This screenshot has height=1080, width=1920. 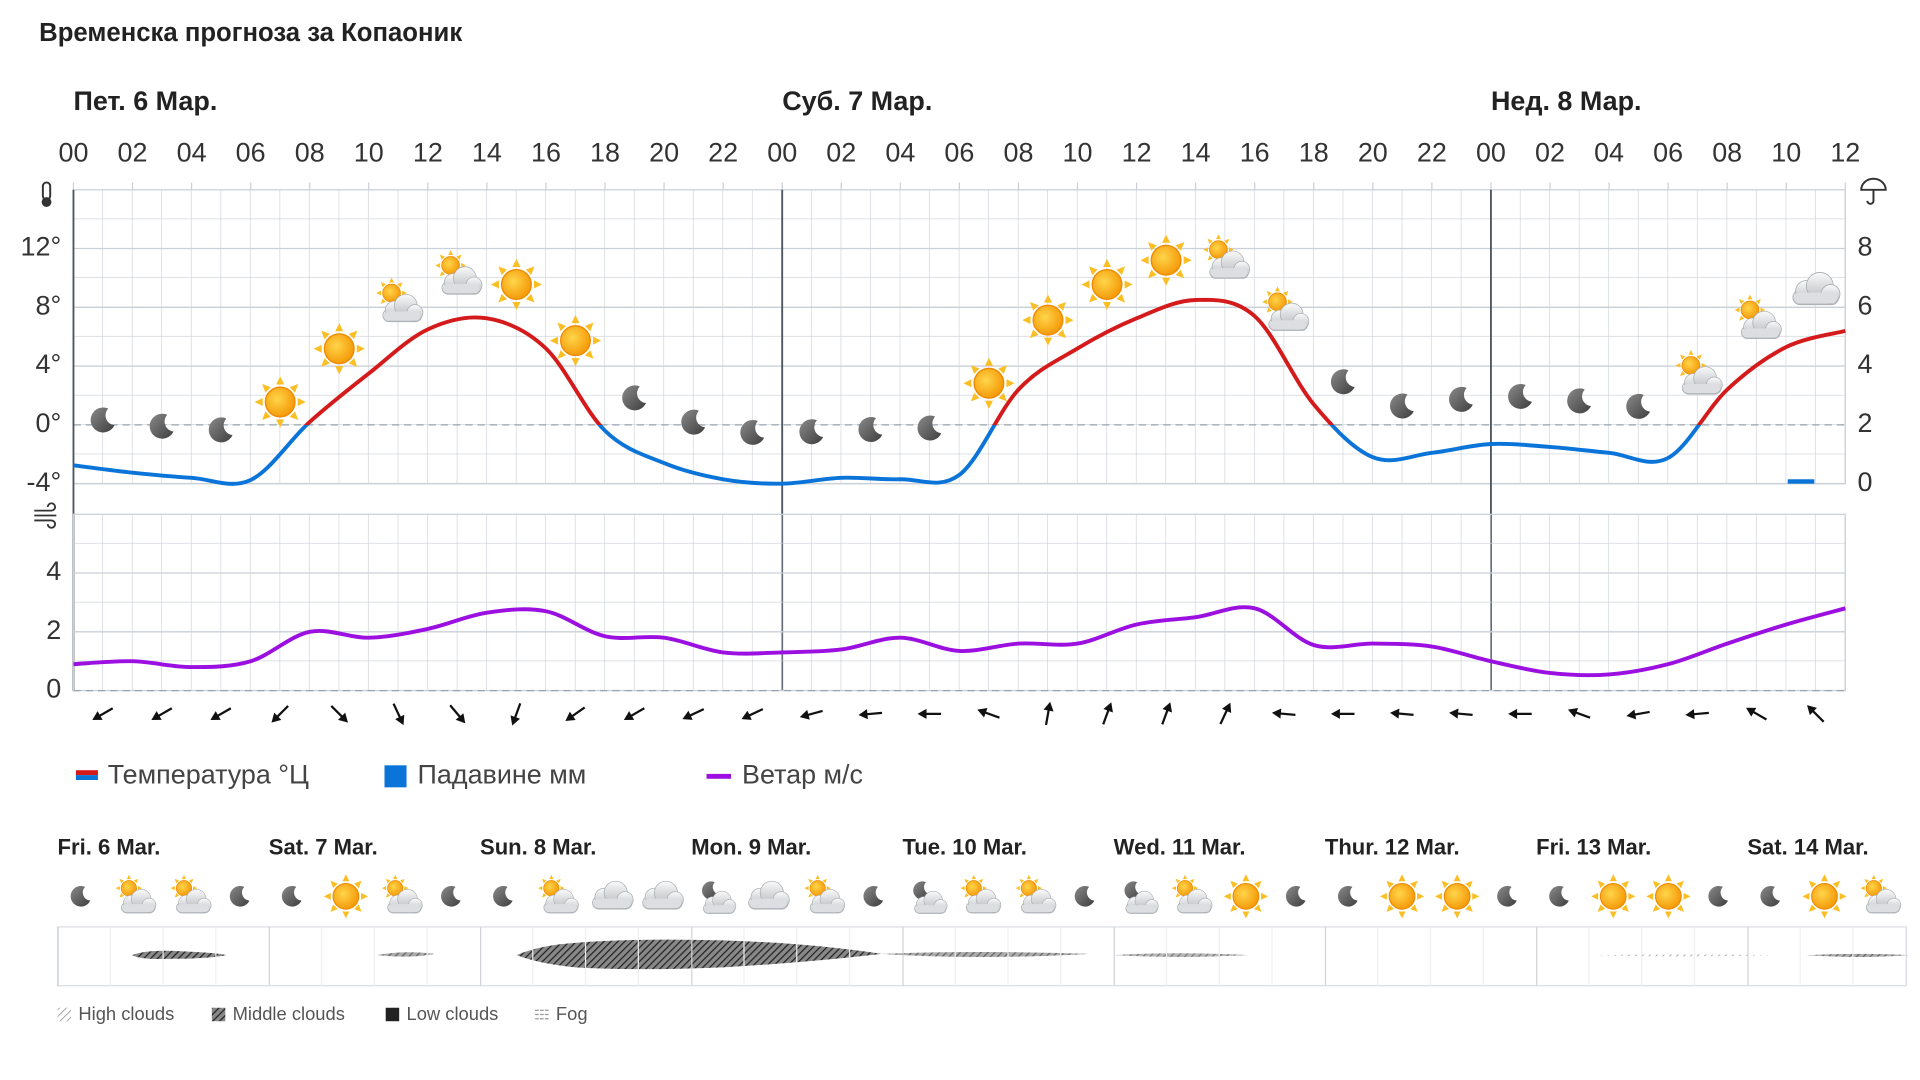 I want to click on day-label: Нед. 8 Мар., so click(x=1566, y=101).